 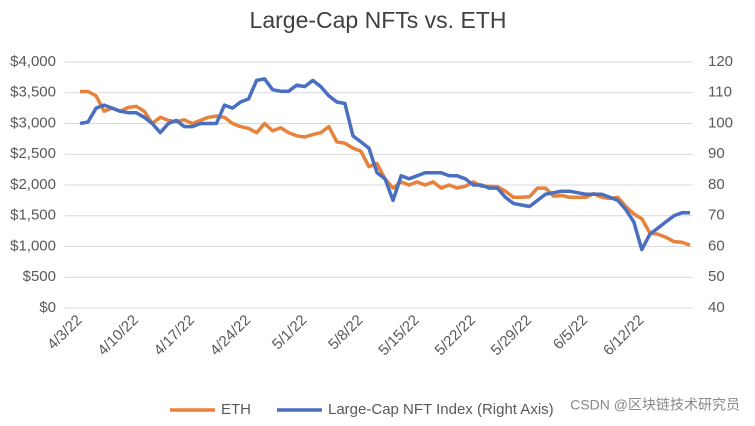 I want to click on y-tick-label: $2,000, so click(x=33, y=184).